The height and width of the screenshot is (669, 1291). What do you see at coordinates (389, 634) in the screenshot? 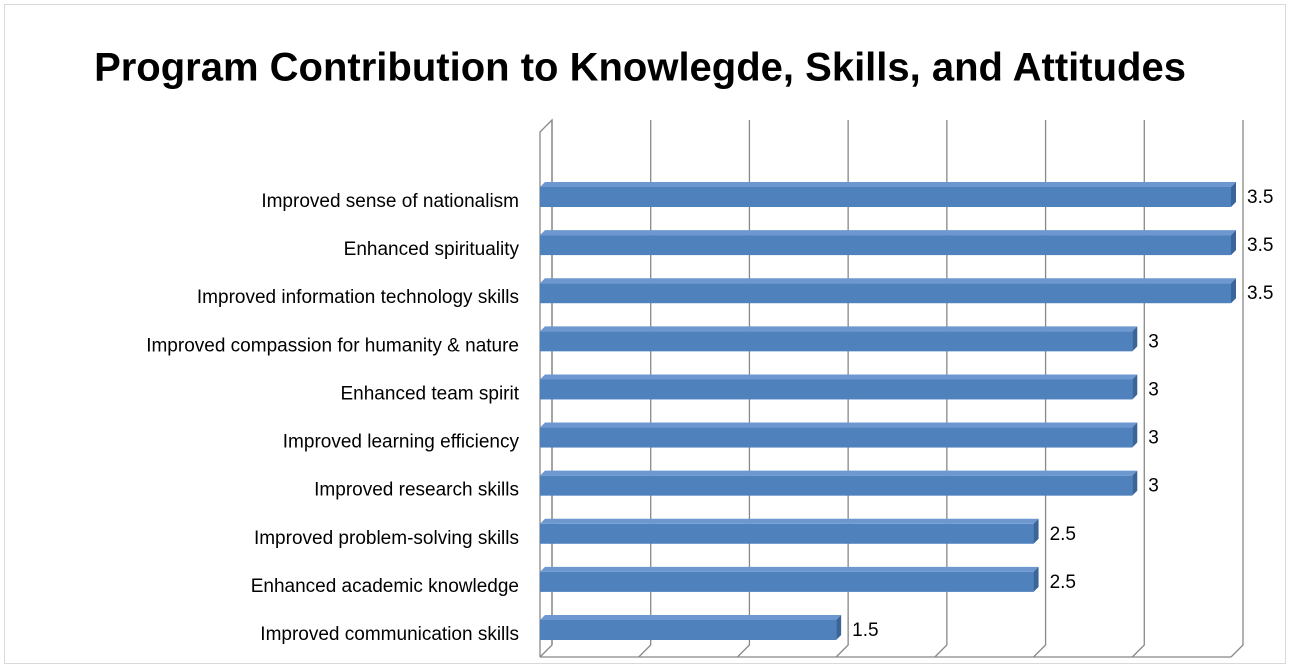
I see `y-tick-label: Improved communication skills` at bounding box center [389, 634].